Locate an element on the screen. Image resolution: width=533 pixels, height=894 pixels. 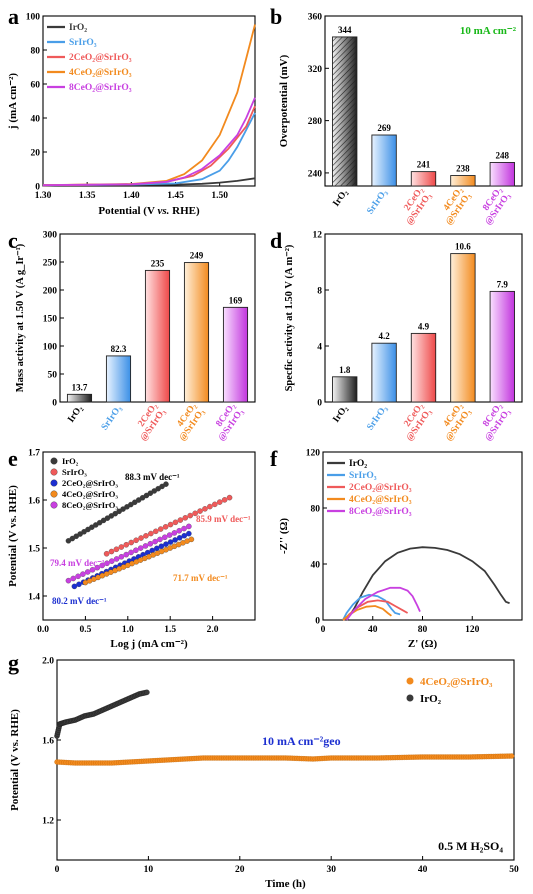
plot-frame-e is located at coordinates (149, 536).